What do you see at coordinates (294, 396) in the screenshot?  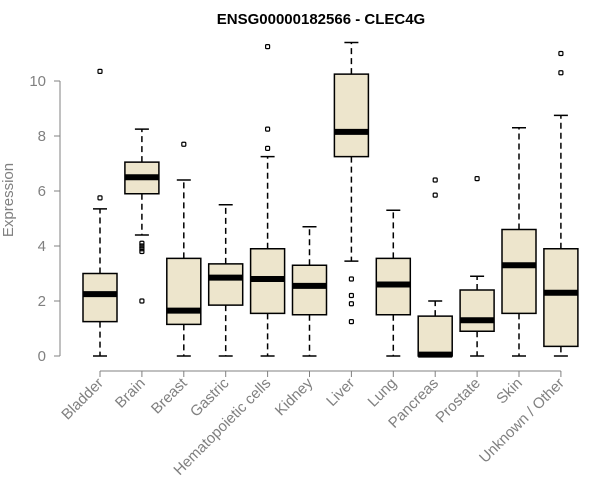 I see `x-tick-label: Kidney` at bounding box center [294, 396].